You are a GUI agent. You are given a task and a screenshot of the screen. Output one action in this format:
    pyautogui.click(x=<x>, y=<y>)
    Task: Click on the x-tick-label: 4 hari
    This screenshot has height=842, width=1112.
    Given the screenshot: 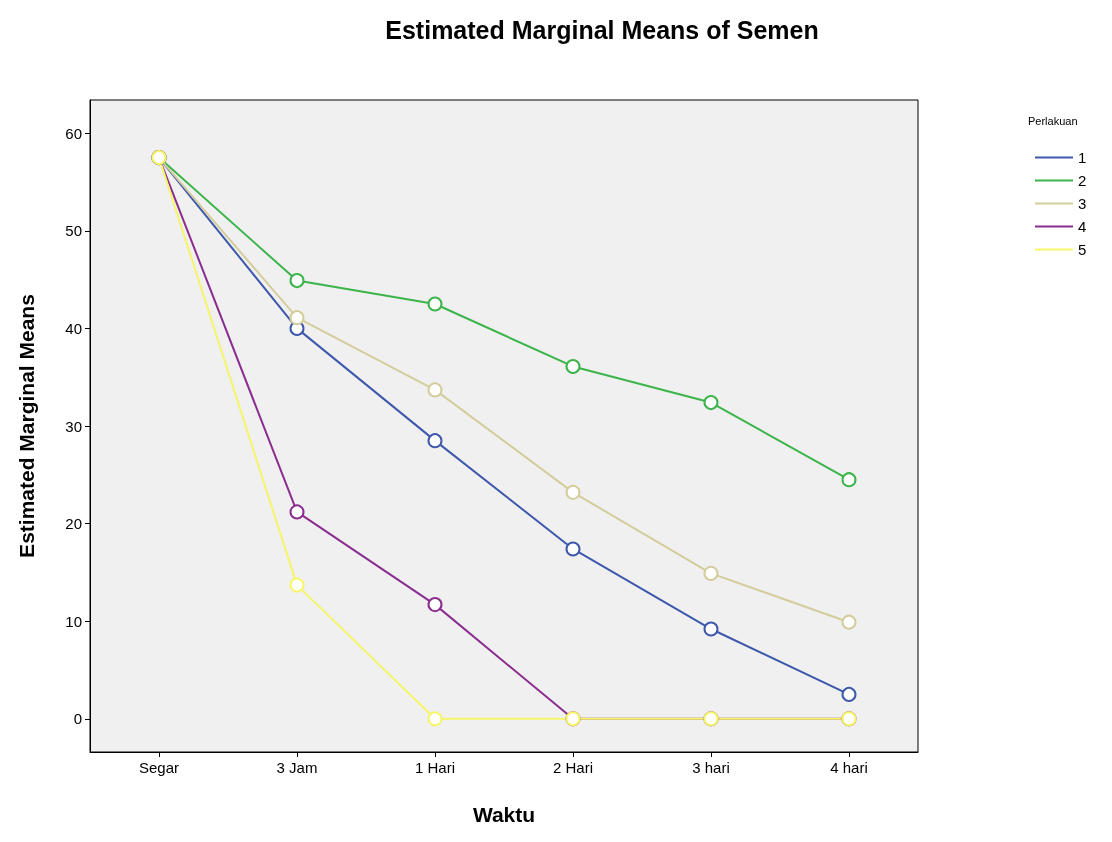 What is the action you would take?
    pyautogui.click(x=849, y=767)
    